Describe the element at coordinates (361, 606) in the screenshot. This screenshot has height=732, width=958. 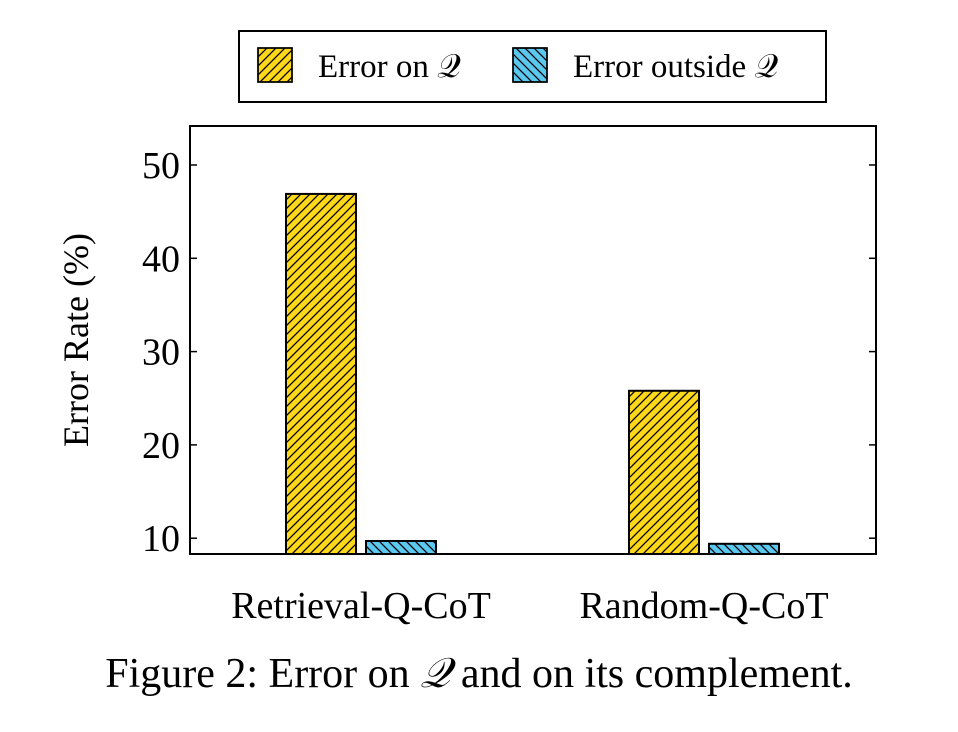
I see `x-tick-label: Retrieval-Q-CoT` at that location.